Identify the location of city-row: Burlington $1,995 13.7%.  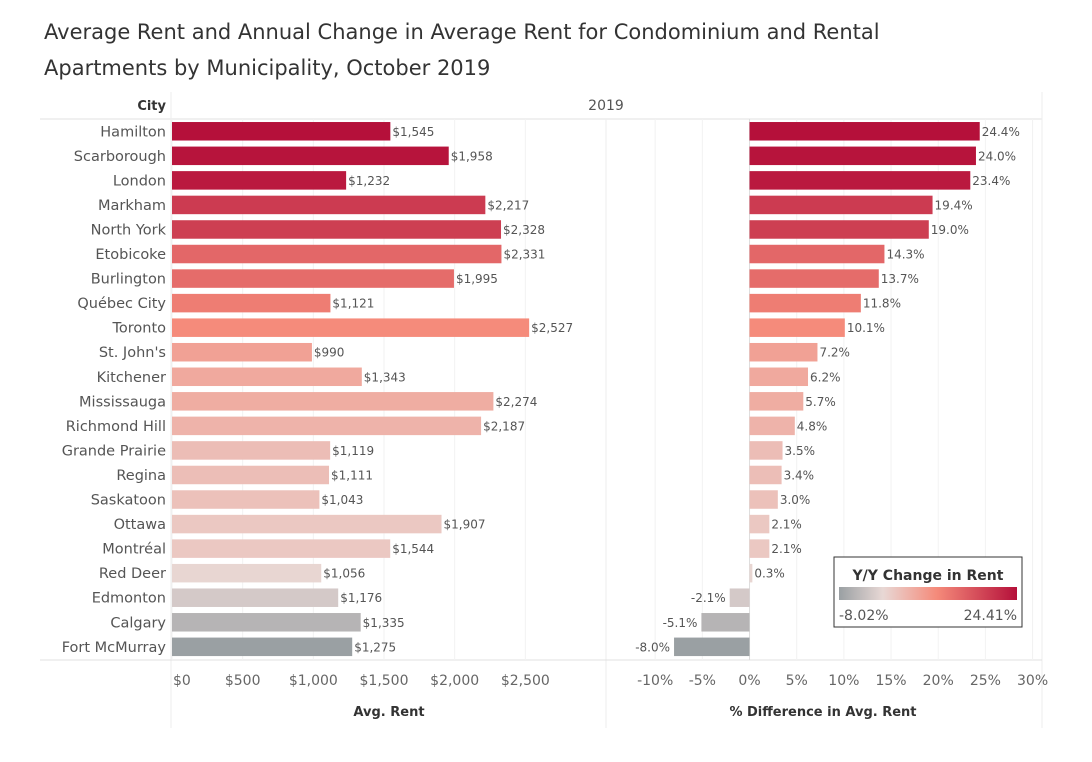
(505, 278).